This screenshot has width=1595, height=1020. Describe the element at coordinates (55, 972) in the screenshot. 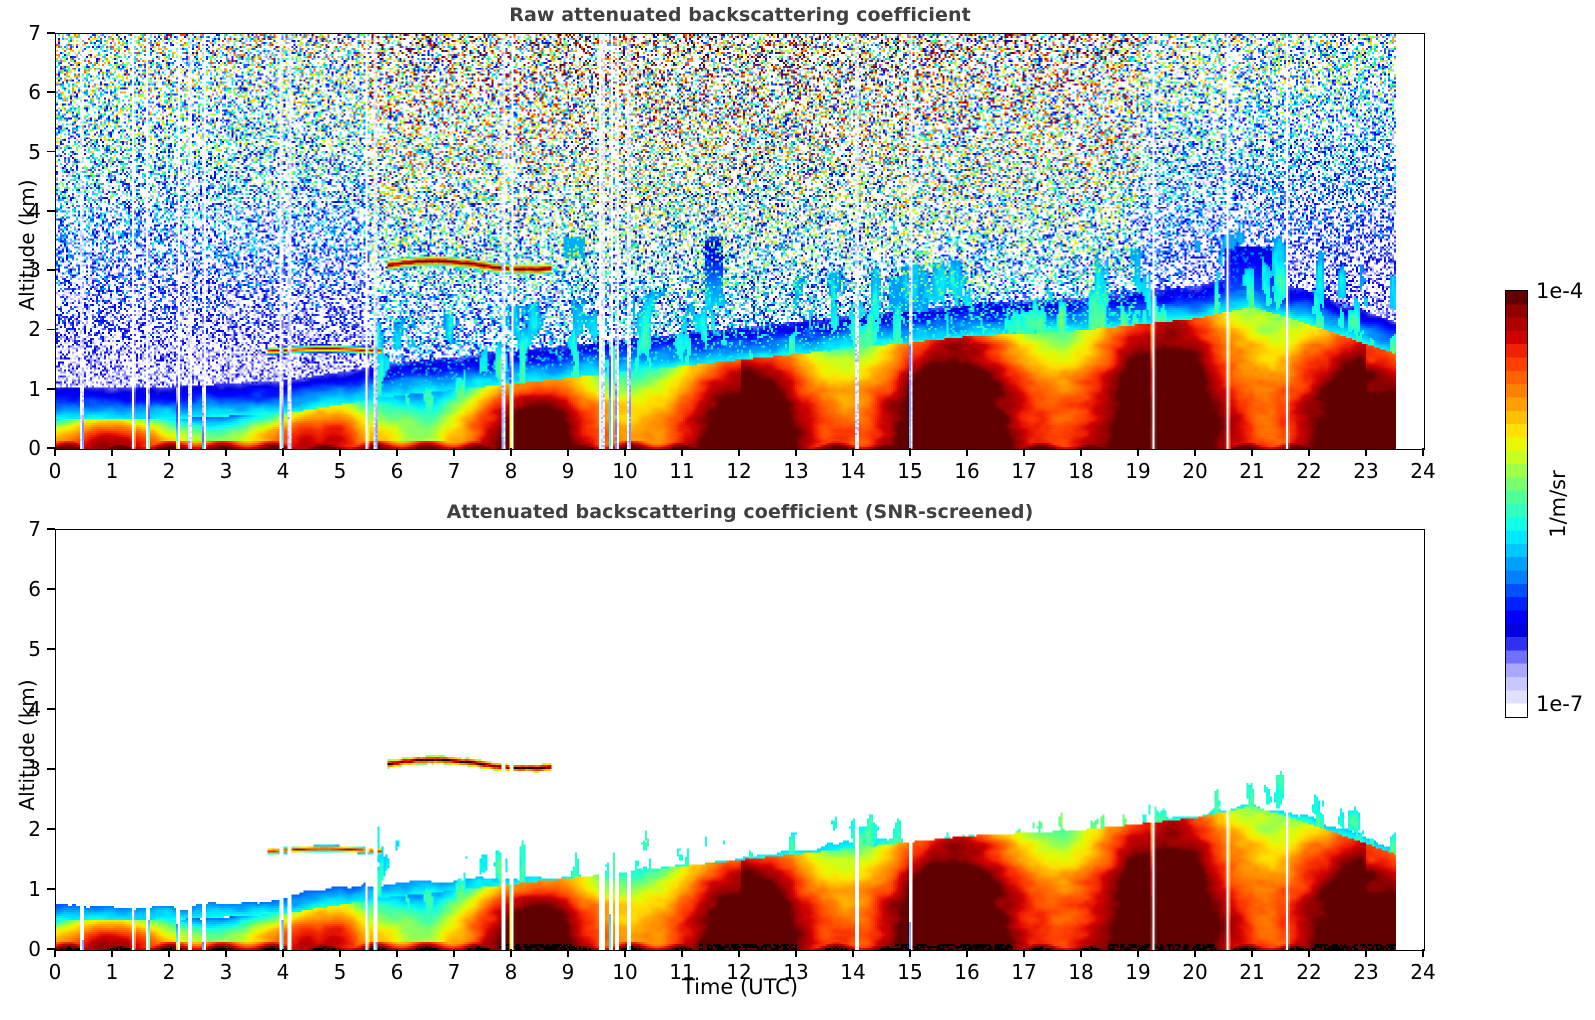

I see `x-tick-label: 0` at that location.